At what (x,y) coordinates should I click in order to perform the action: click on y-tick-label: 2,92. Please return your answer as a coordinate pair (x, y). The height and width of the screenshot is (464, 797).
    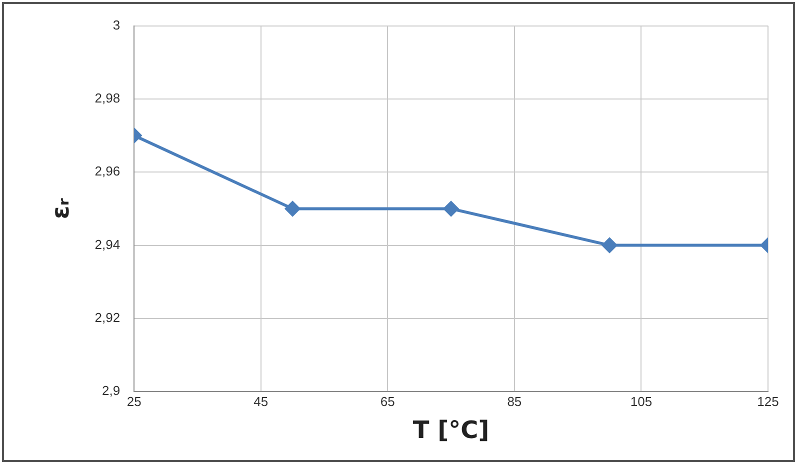
    Looking at the image, I should click on (107, 318).